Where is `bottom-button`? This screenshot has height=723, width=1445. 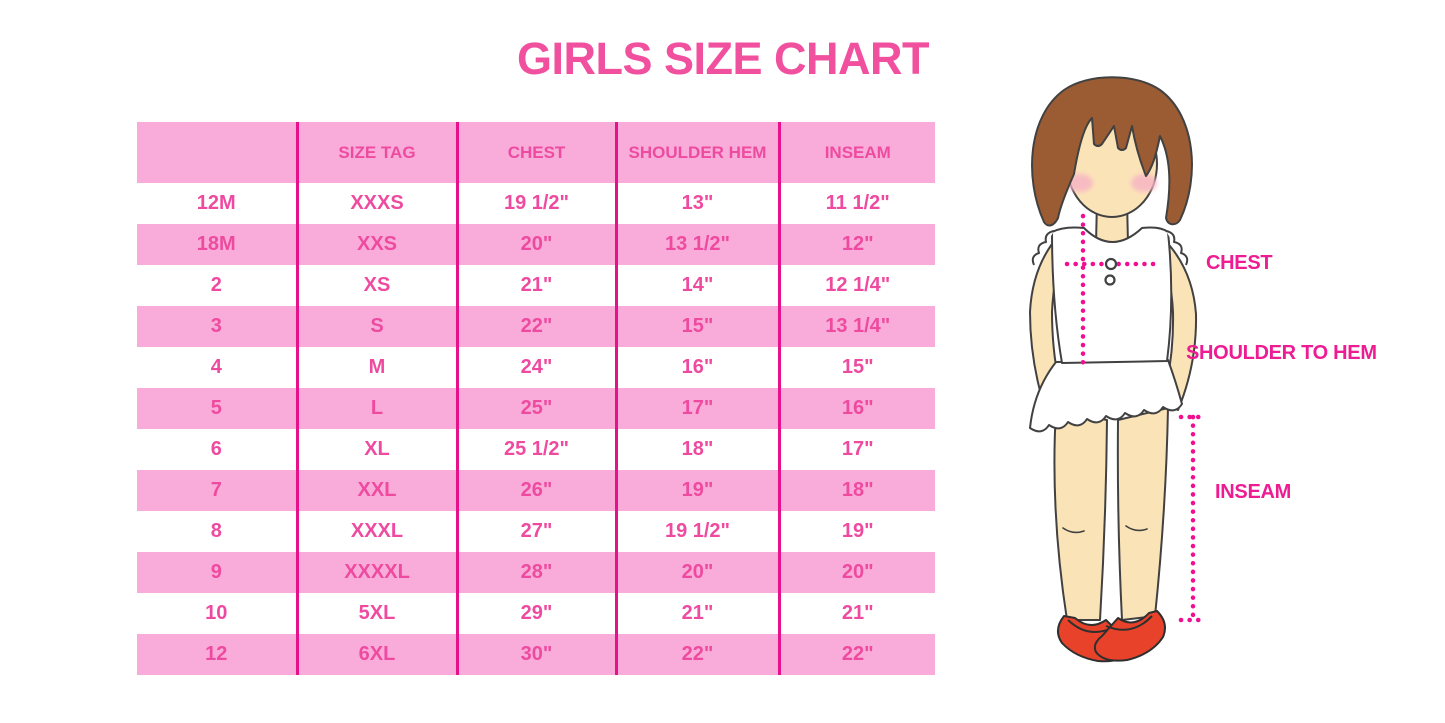
bottom-button is located at coordinates (1110, 280).